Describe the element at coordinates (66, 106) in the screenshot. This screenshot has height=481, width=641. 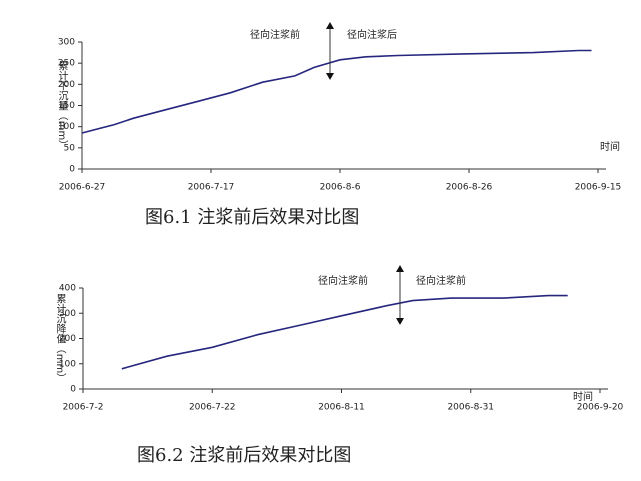
I see `y-tick-label: 150` at that location.